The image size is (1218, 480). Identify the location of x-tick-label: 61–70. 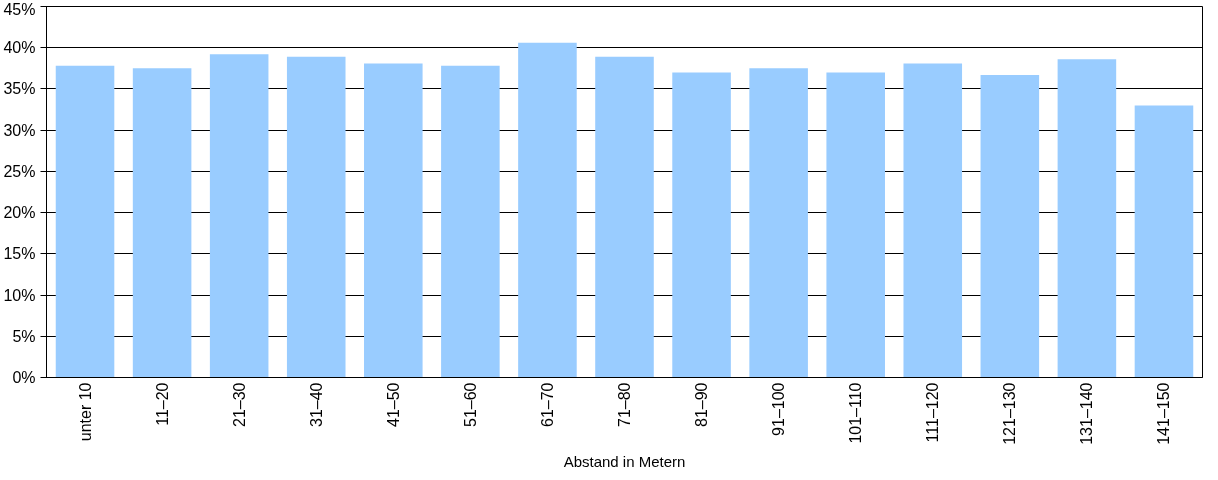
(547, 404).